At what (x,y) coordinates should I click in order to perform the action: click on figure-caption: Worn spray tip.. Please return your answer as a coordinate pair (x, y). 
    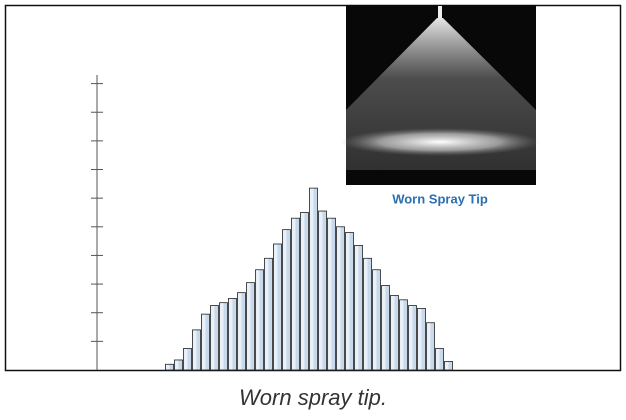
    Looking at the image, I should click on (313, 397).